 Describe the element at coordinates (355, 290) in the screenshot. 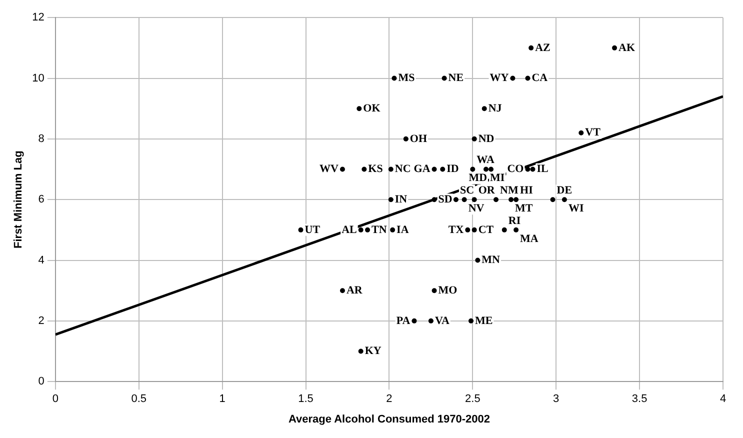

I see `data-label: AR` at that location.